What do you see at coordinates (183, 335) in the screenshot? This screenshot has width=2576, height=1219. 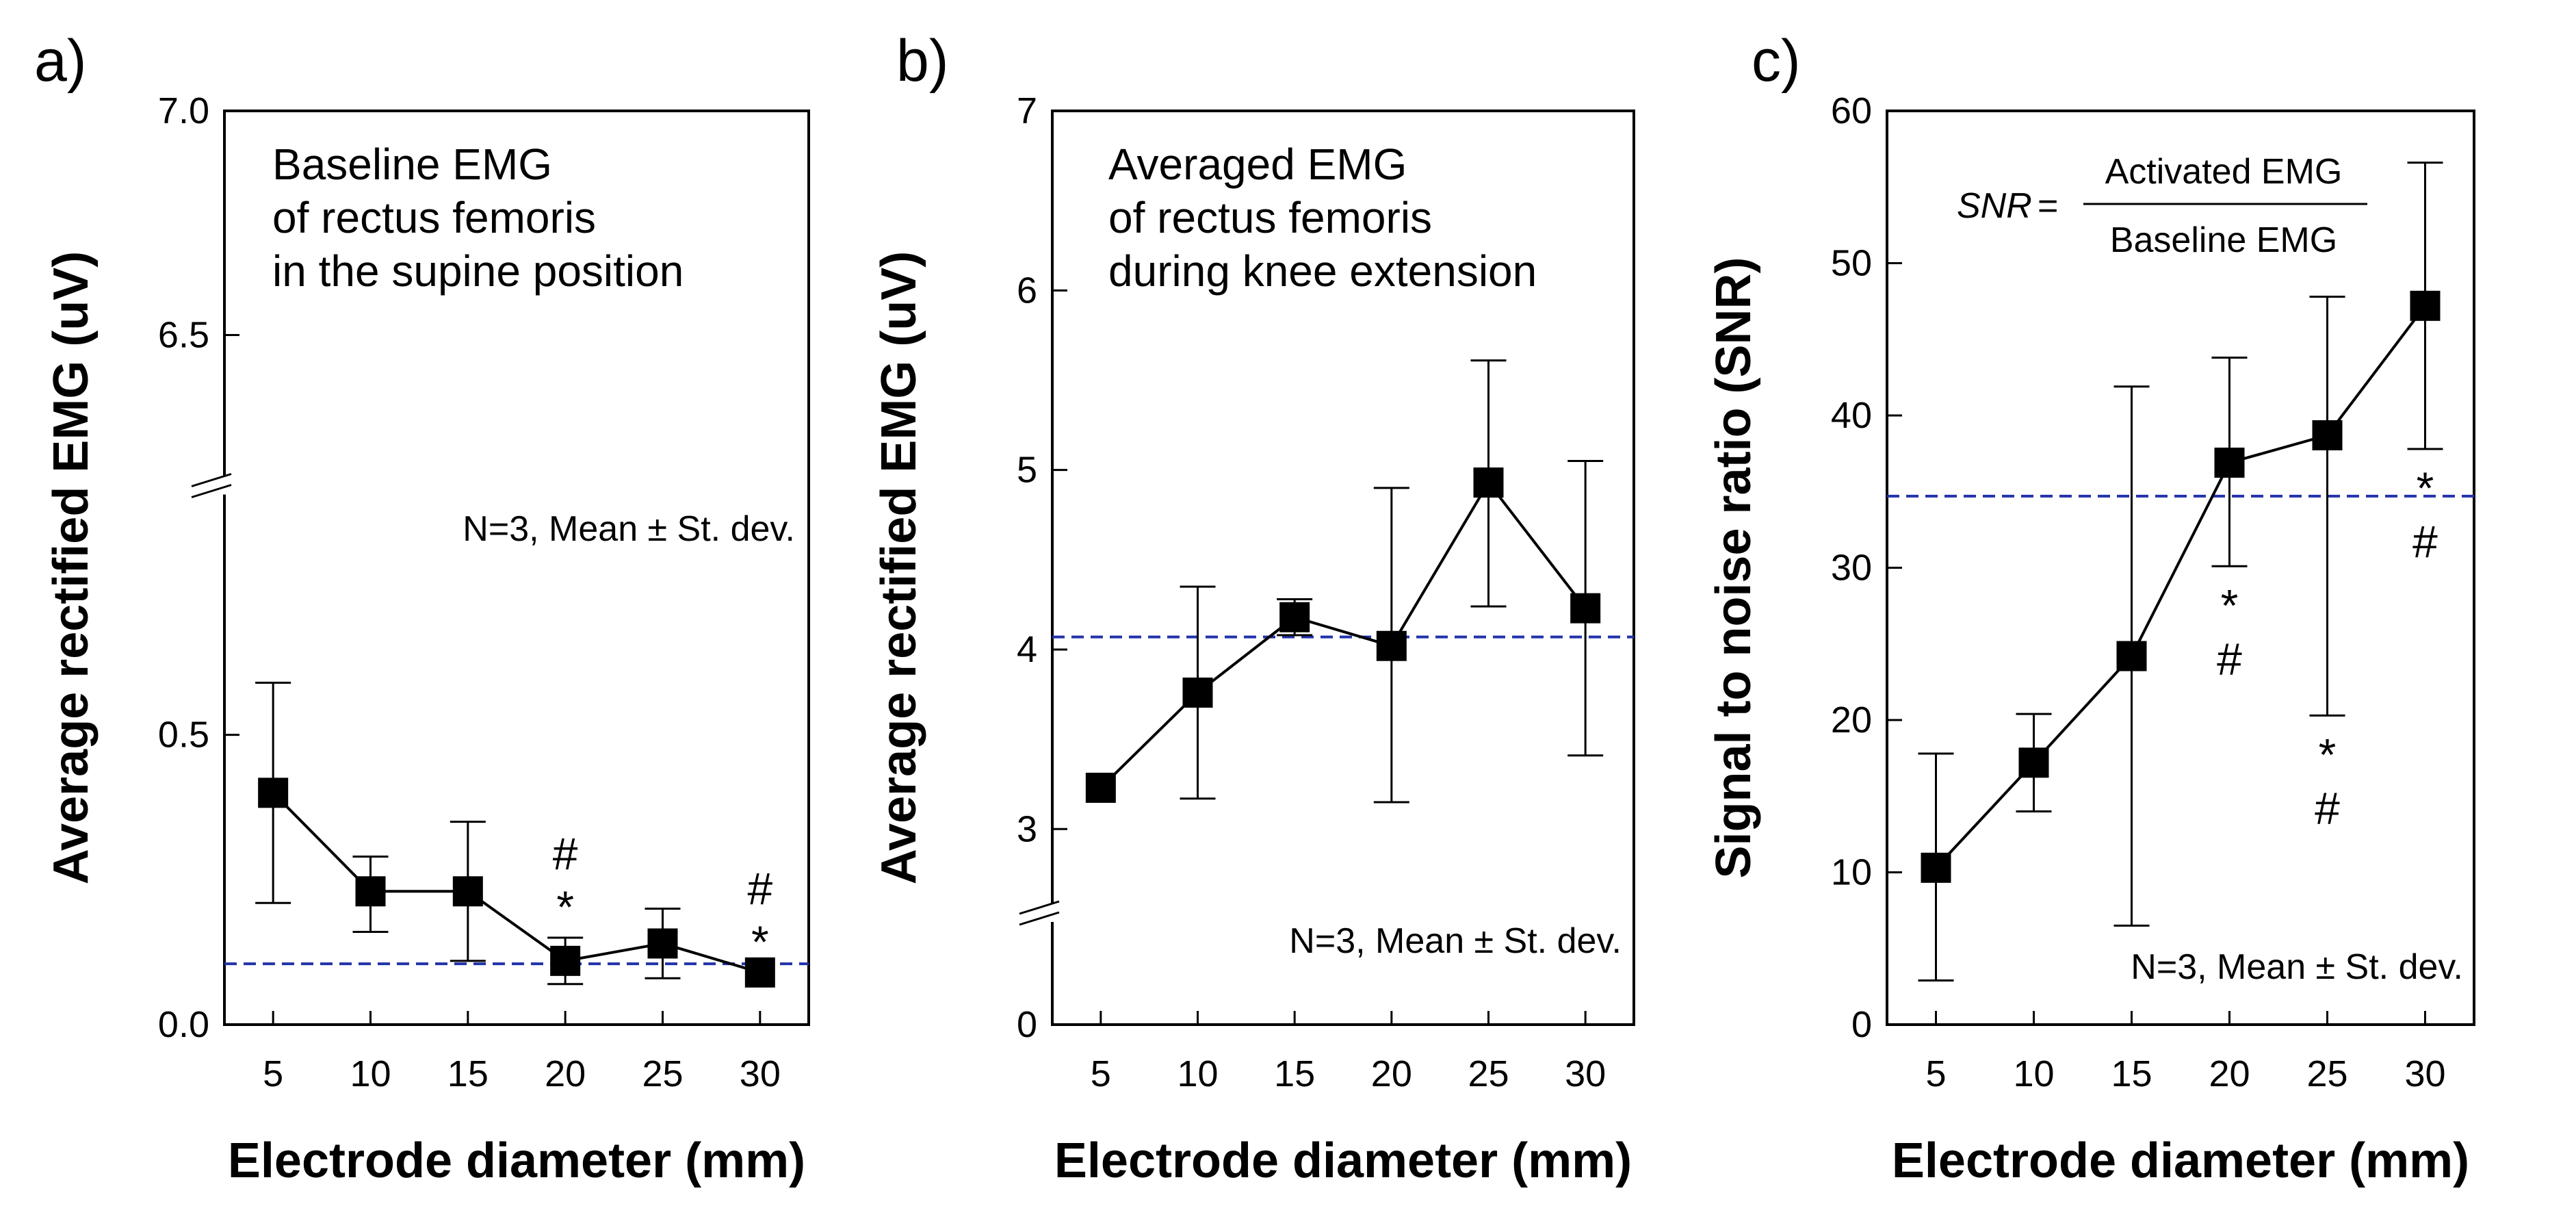 I see `y-tick-label: 6.5` at bounding box center [183, 335].